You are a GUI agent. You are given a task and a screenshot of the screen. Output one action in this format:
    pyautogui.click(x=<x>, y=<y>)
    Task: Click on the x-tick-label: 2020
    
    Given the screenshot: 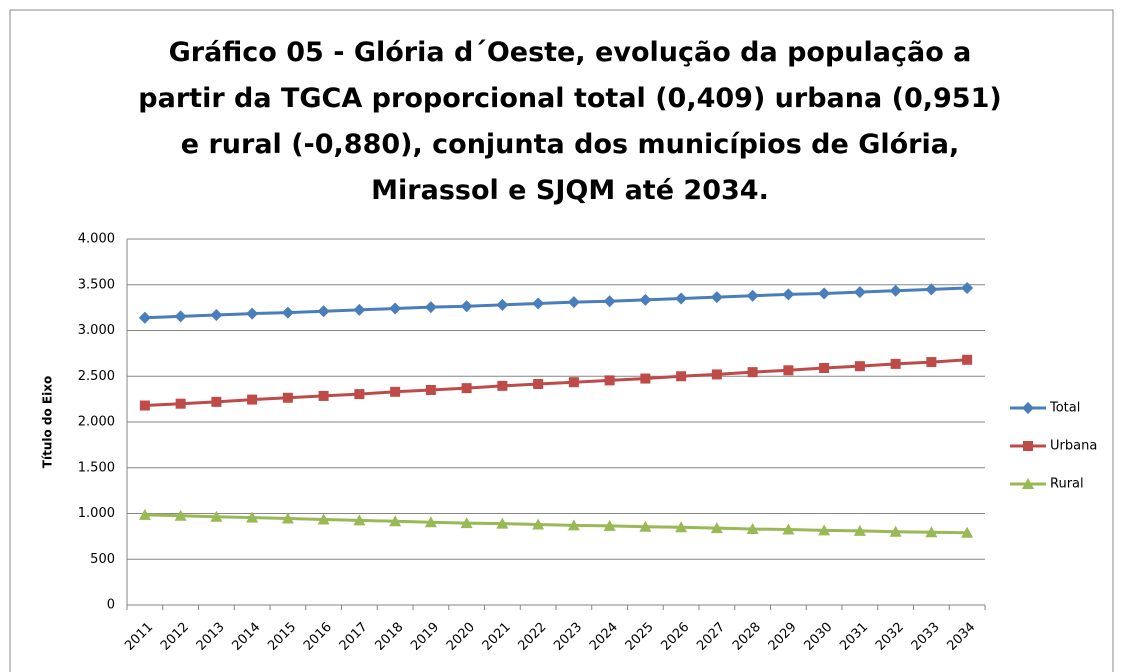 What is the action you would take?
    pyautogui.click(x=461, y=637)
    